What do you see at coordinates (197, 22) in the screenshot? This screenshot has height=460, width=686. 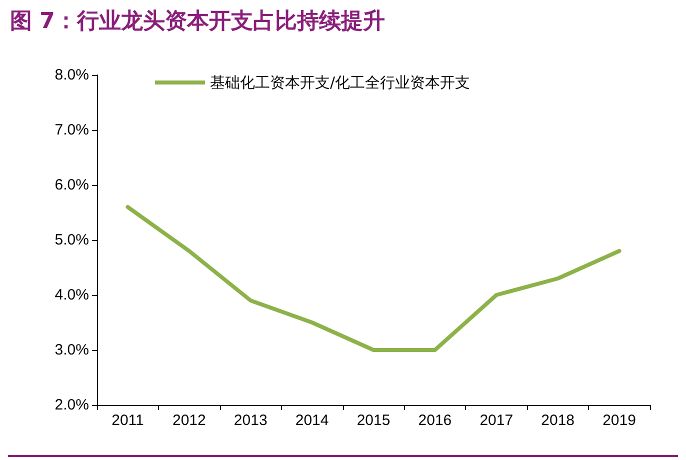 I see `chart-title: 图 7：行业龙头资本开支占比持续提升` at bounding box center [197, 22].